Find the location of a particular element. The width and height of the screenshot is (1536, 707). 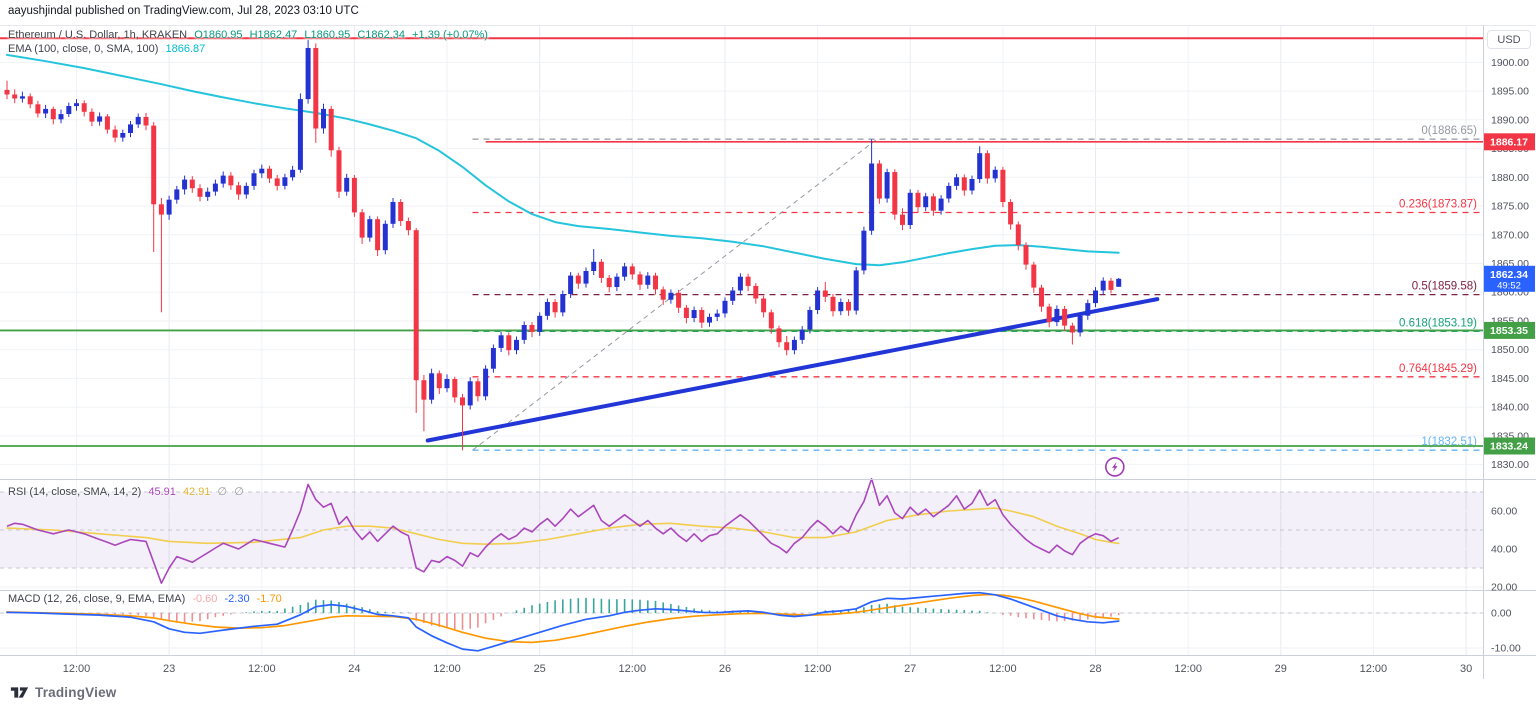

ohlc-low: L1860.95 is located at coordinates (327, 35).